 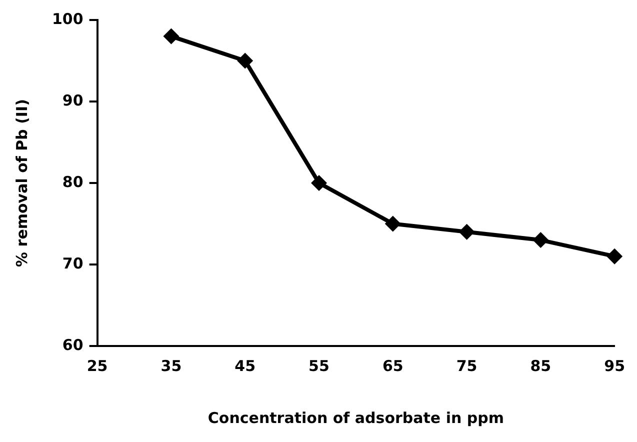 What do you see at coordinates (467, 365) in the screenshot?
I see `x-tick-label: 75` at bounding box center [467, 365].